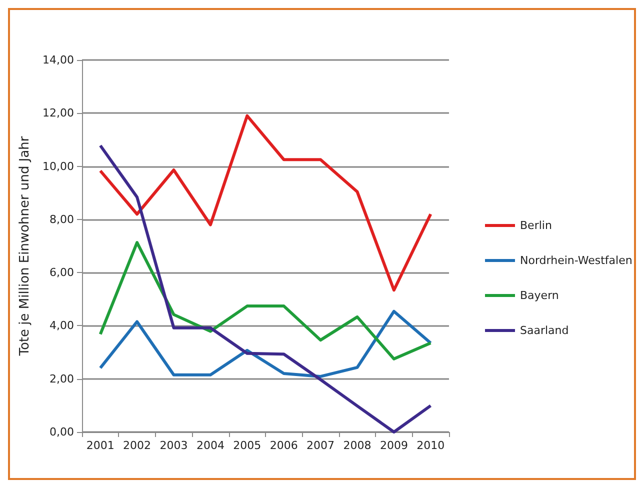 The height and width of the screenshot is (488, 644). What do you see at coordinates (576, 260) in the screenshot?
I see `legend-label: Nordrhein-Westfalen` at bounding box center [576, 260].